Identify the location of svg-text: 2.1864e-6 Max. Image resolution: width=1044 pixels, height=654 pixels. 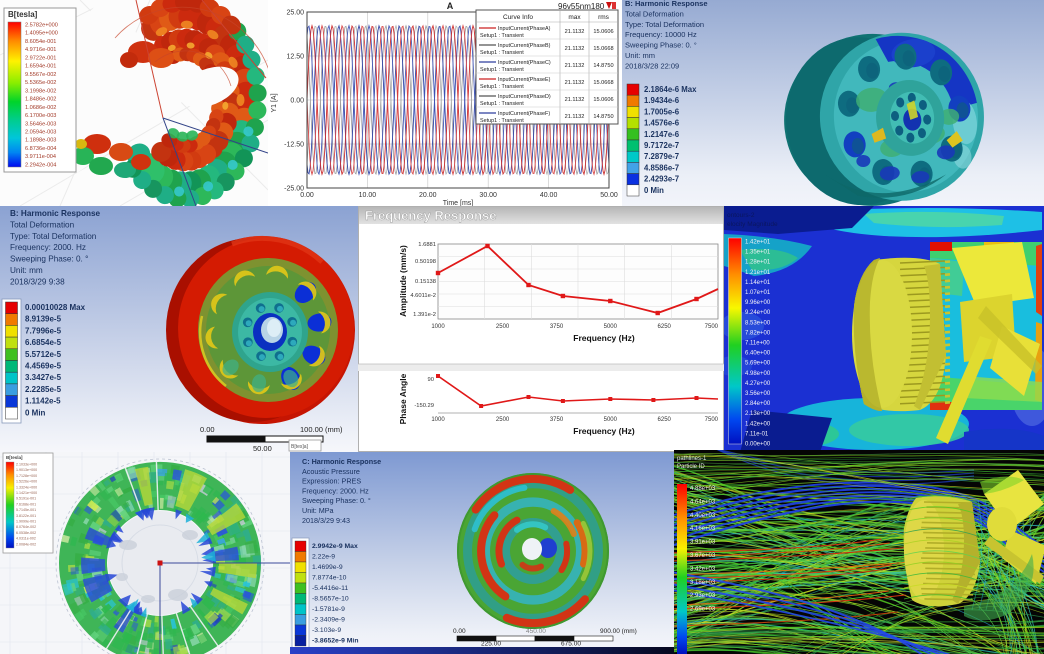
(670, 89).